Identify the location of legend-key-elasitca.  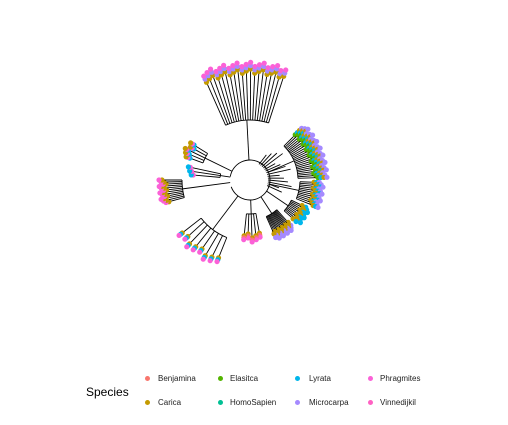
(220, 378).